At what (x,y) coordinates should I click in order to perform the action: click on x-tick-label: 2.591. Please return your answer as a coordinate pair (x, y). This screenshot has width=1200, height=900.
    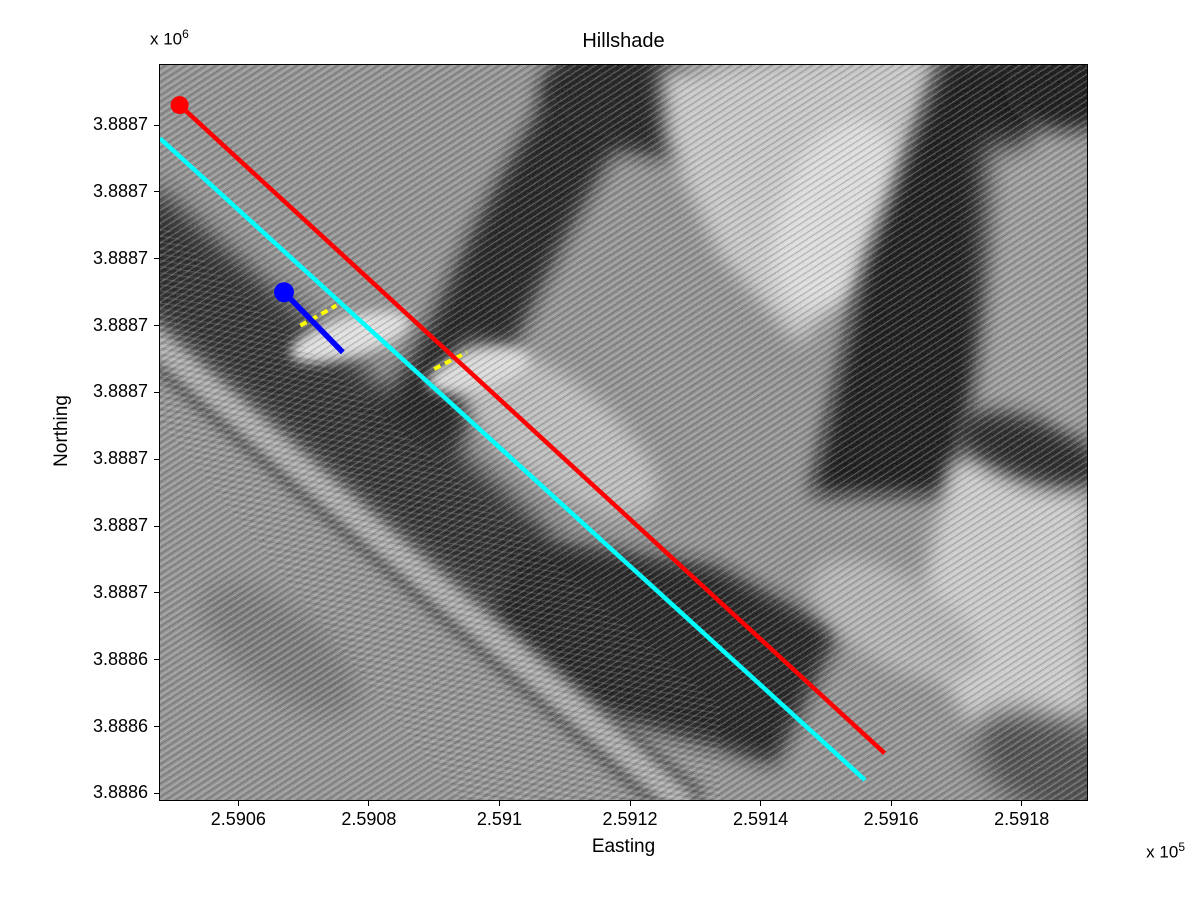
    Looking at the image, I should click on (499, 819).